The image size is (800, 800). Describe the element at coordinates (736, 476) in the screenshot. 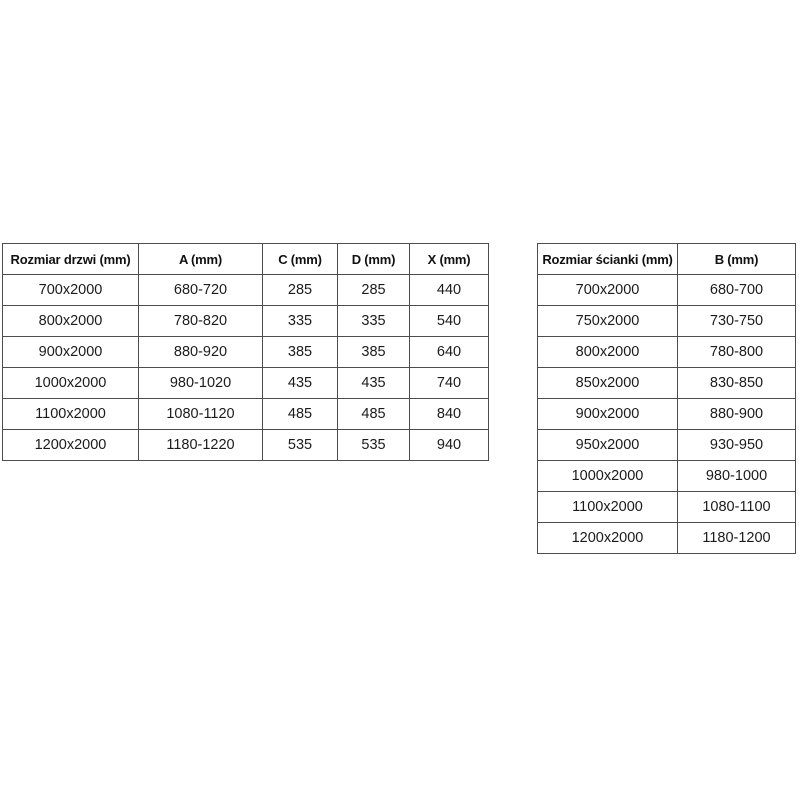

I see `table-cell: 980-1000` at that location.